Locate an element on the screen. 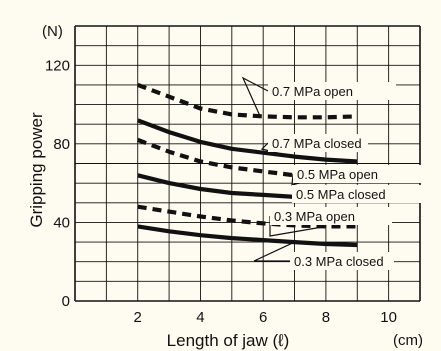  x-tick-label: 4 is located at coordinates (200, 317).